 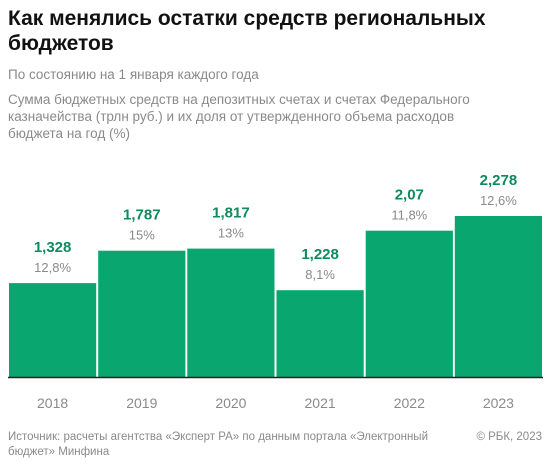 What do you see at coordinates (142, 313) in the screenshot?
I see `bar-2019` at bounding box center [142, 313].